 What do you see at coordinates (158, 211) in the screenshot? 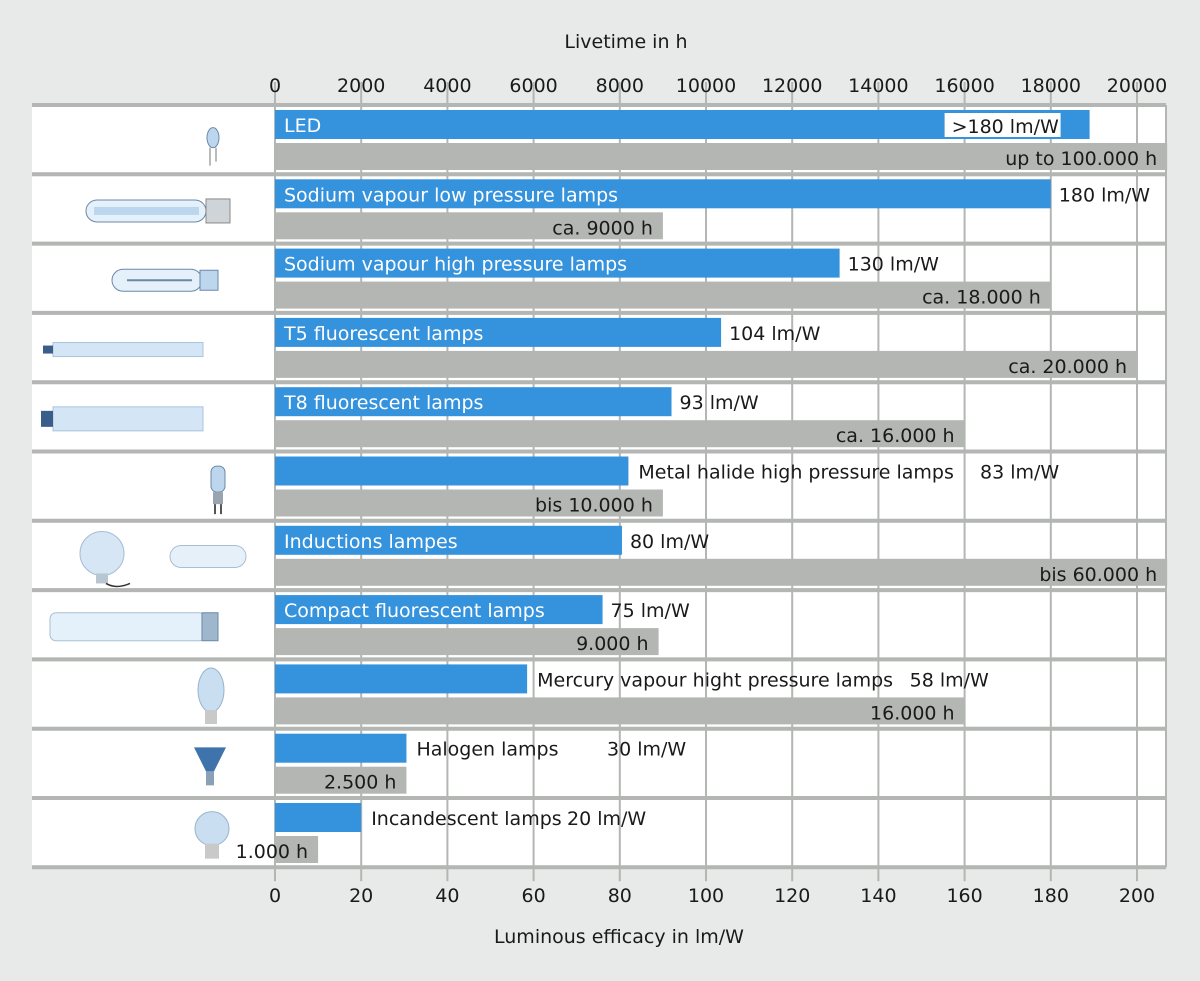
I see `sodium-low-pressure-lamp-icon` at bounding box center [158, 211].